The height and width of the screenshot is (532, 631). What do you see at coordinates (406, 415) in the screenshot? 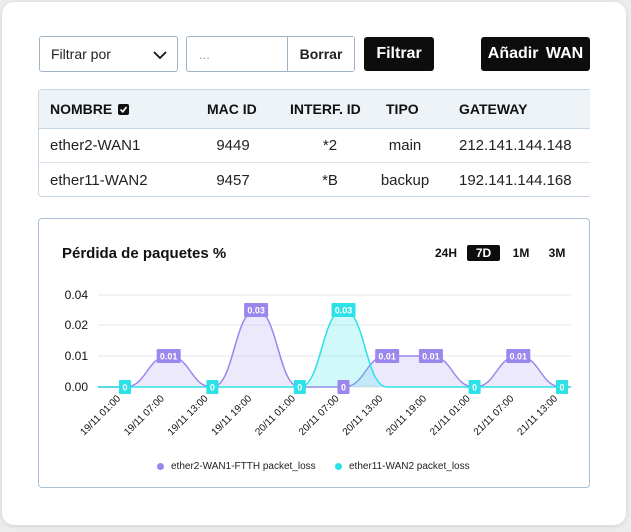
I see `x-tick-label: 20/11 19:00` at bounding box center [406, 415].